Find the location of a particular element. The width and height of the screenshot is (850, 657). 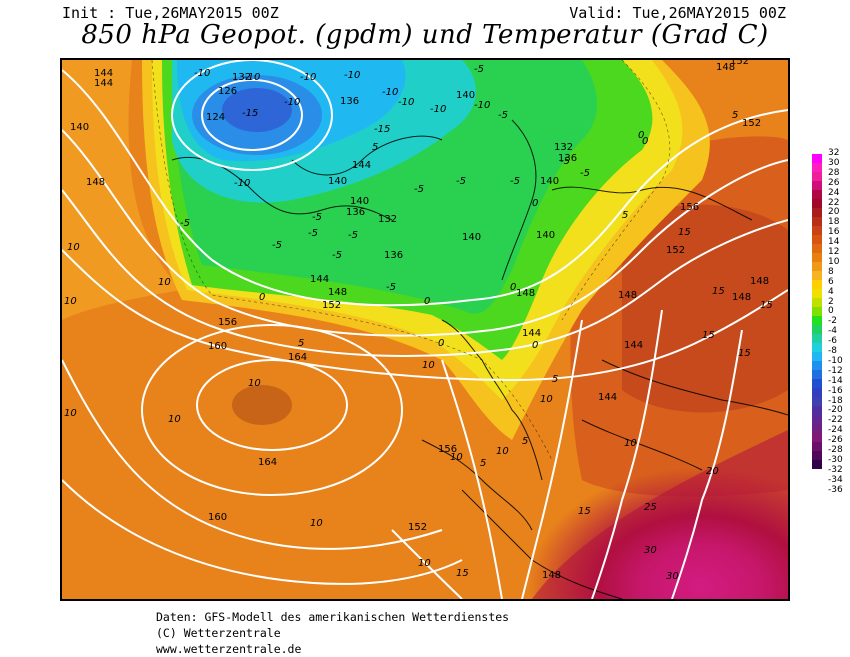

legend-label: -8 is located at coordinates (832, 351).